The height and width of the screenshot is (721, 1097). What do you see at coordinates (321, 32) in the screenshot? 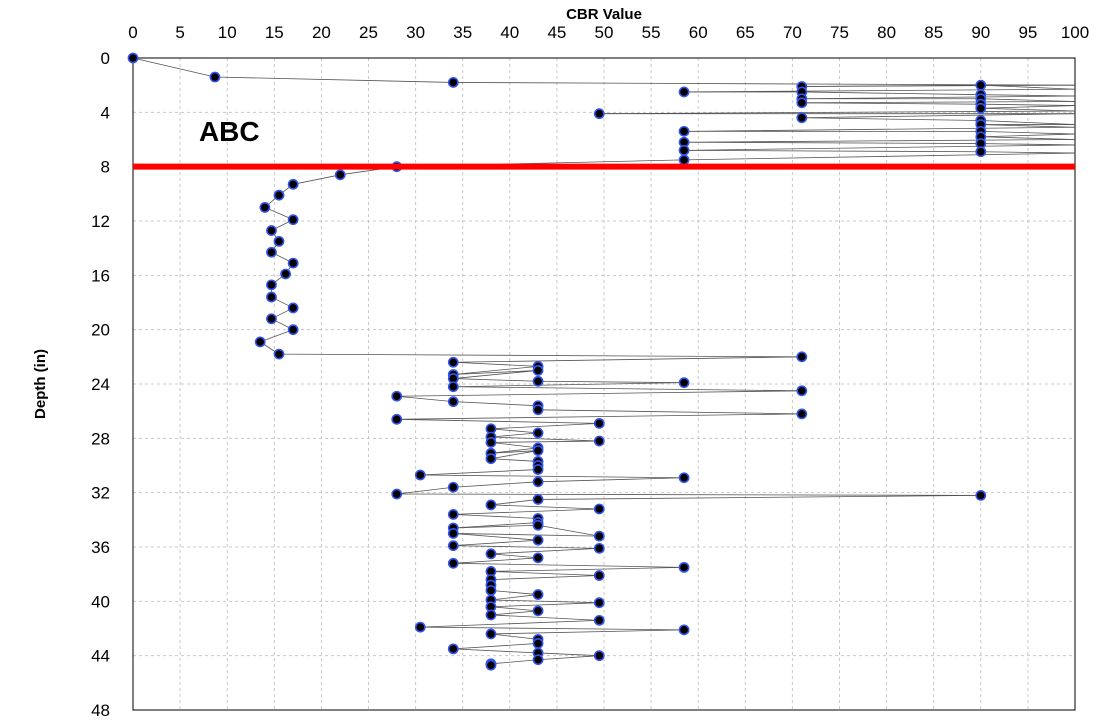
I see `x-tick-label: 20` at bounding box center [321, 32].